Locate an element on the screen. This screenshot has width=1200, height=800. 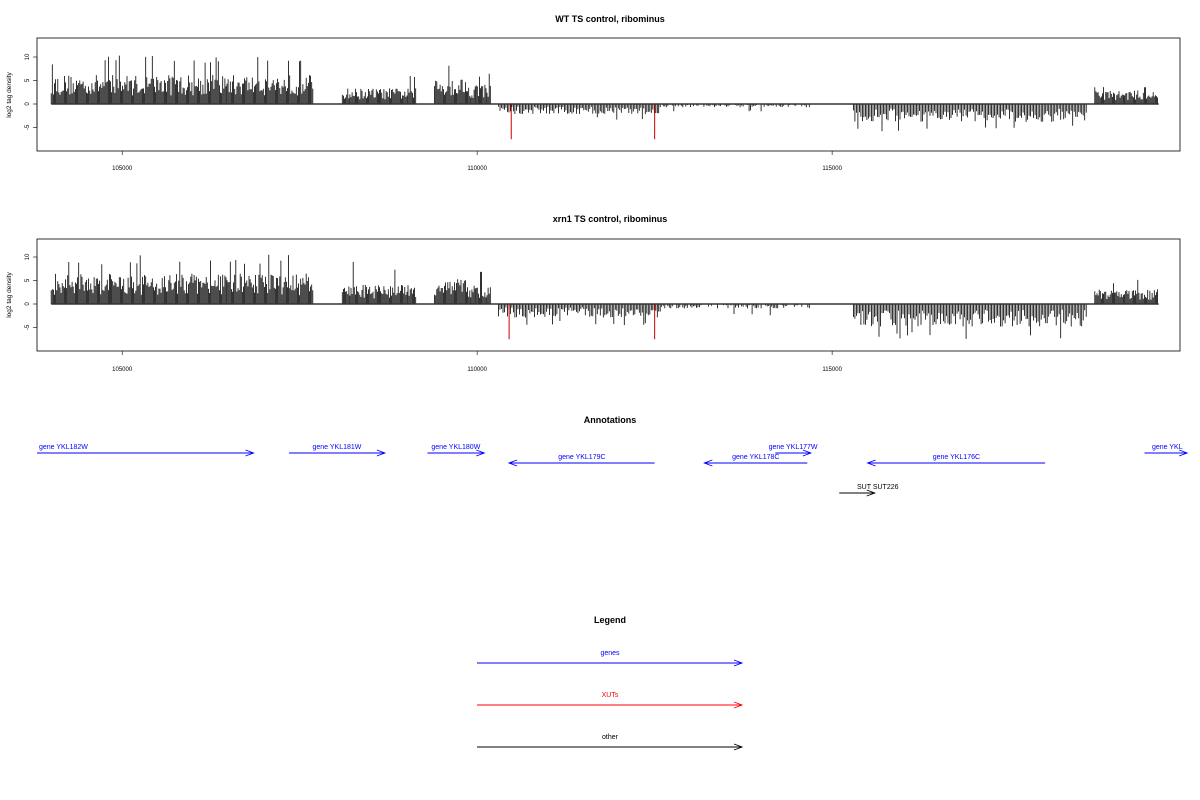
feature-label: gene YKL179C is located at coordinates (581, 457).